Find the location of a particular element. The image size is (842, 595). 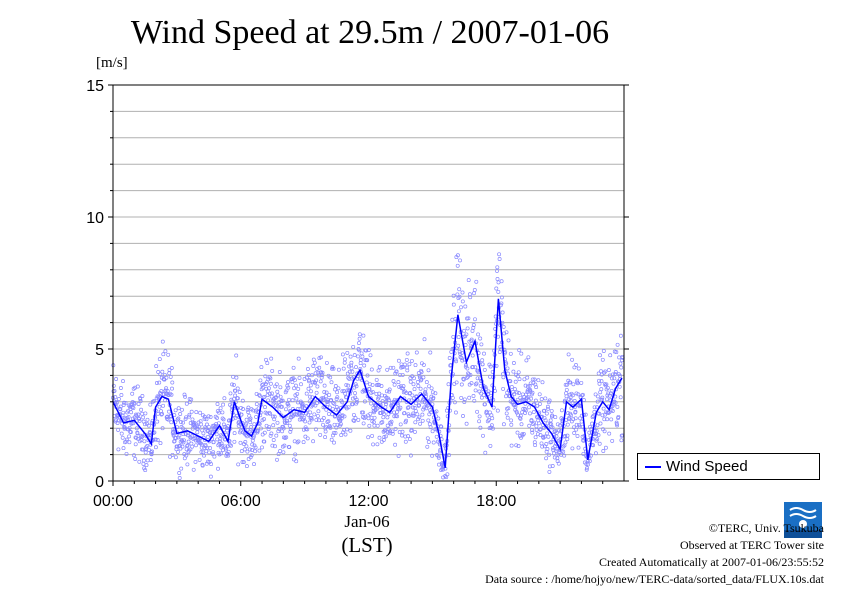

x-axis-date-label: Jan-06 is located at coordinates (367, 521).